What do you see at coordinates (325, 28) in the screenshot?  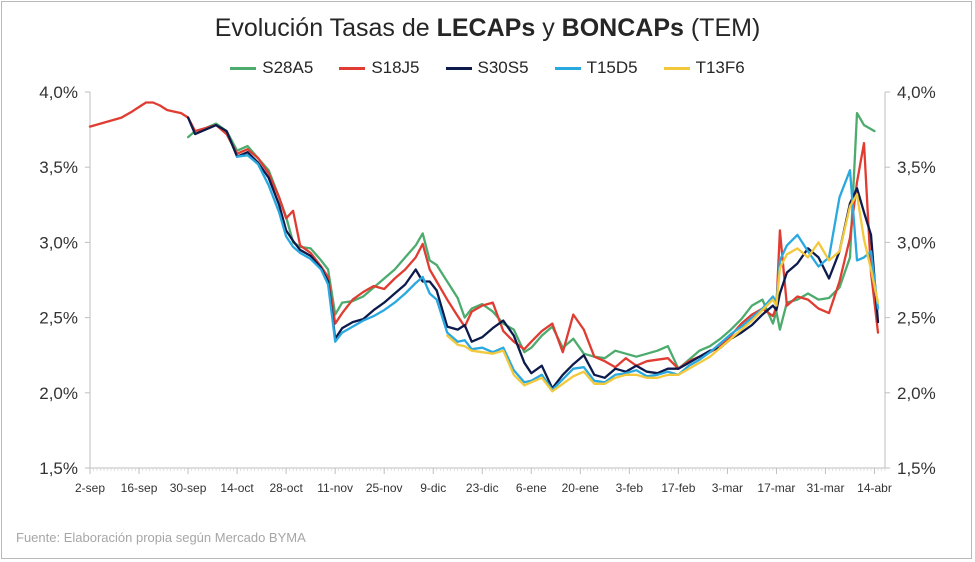 I see `title-prefix: Evolución Tasas de` at bounding box center [325, 28].